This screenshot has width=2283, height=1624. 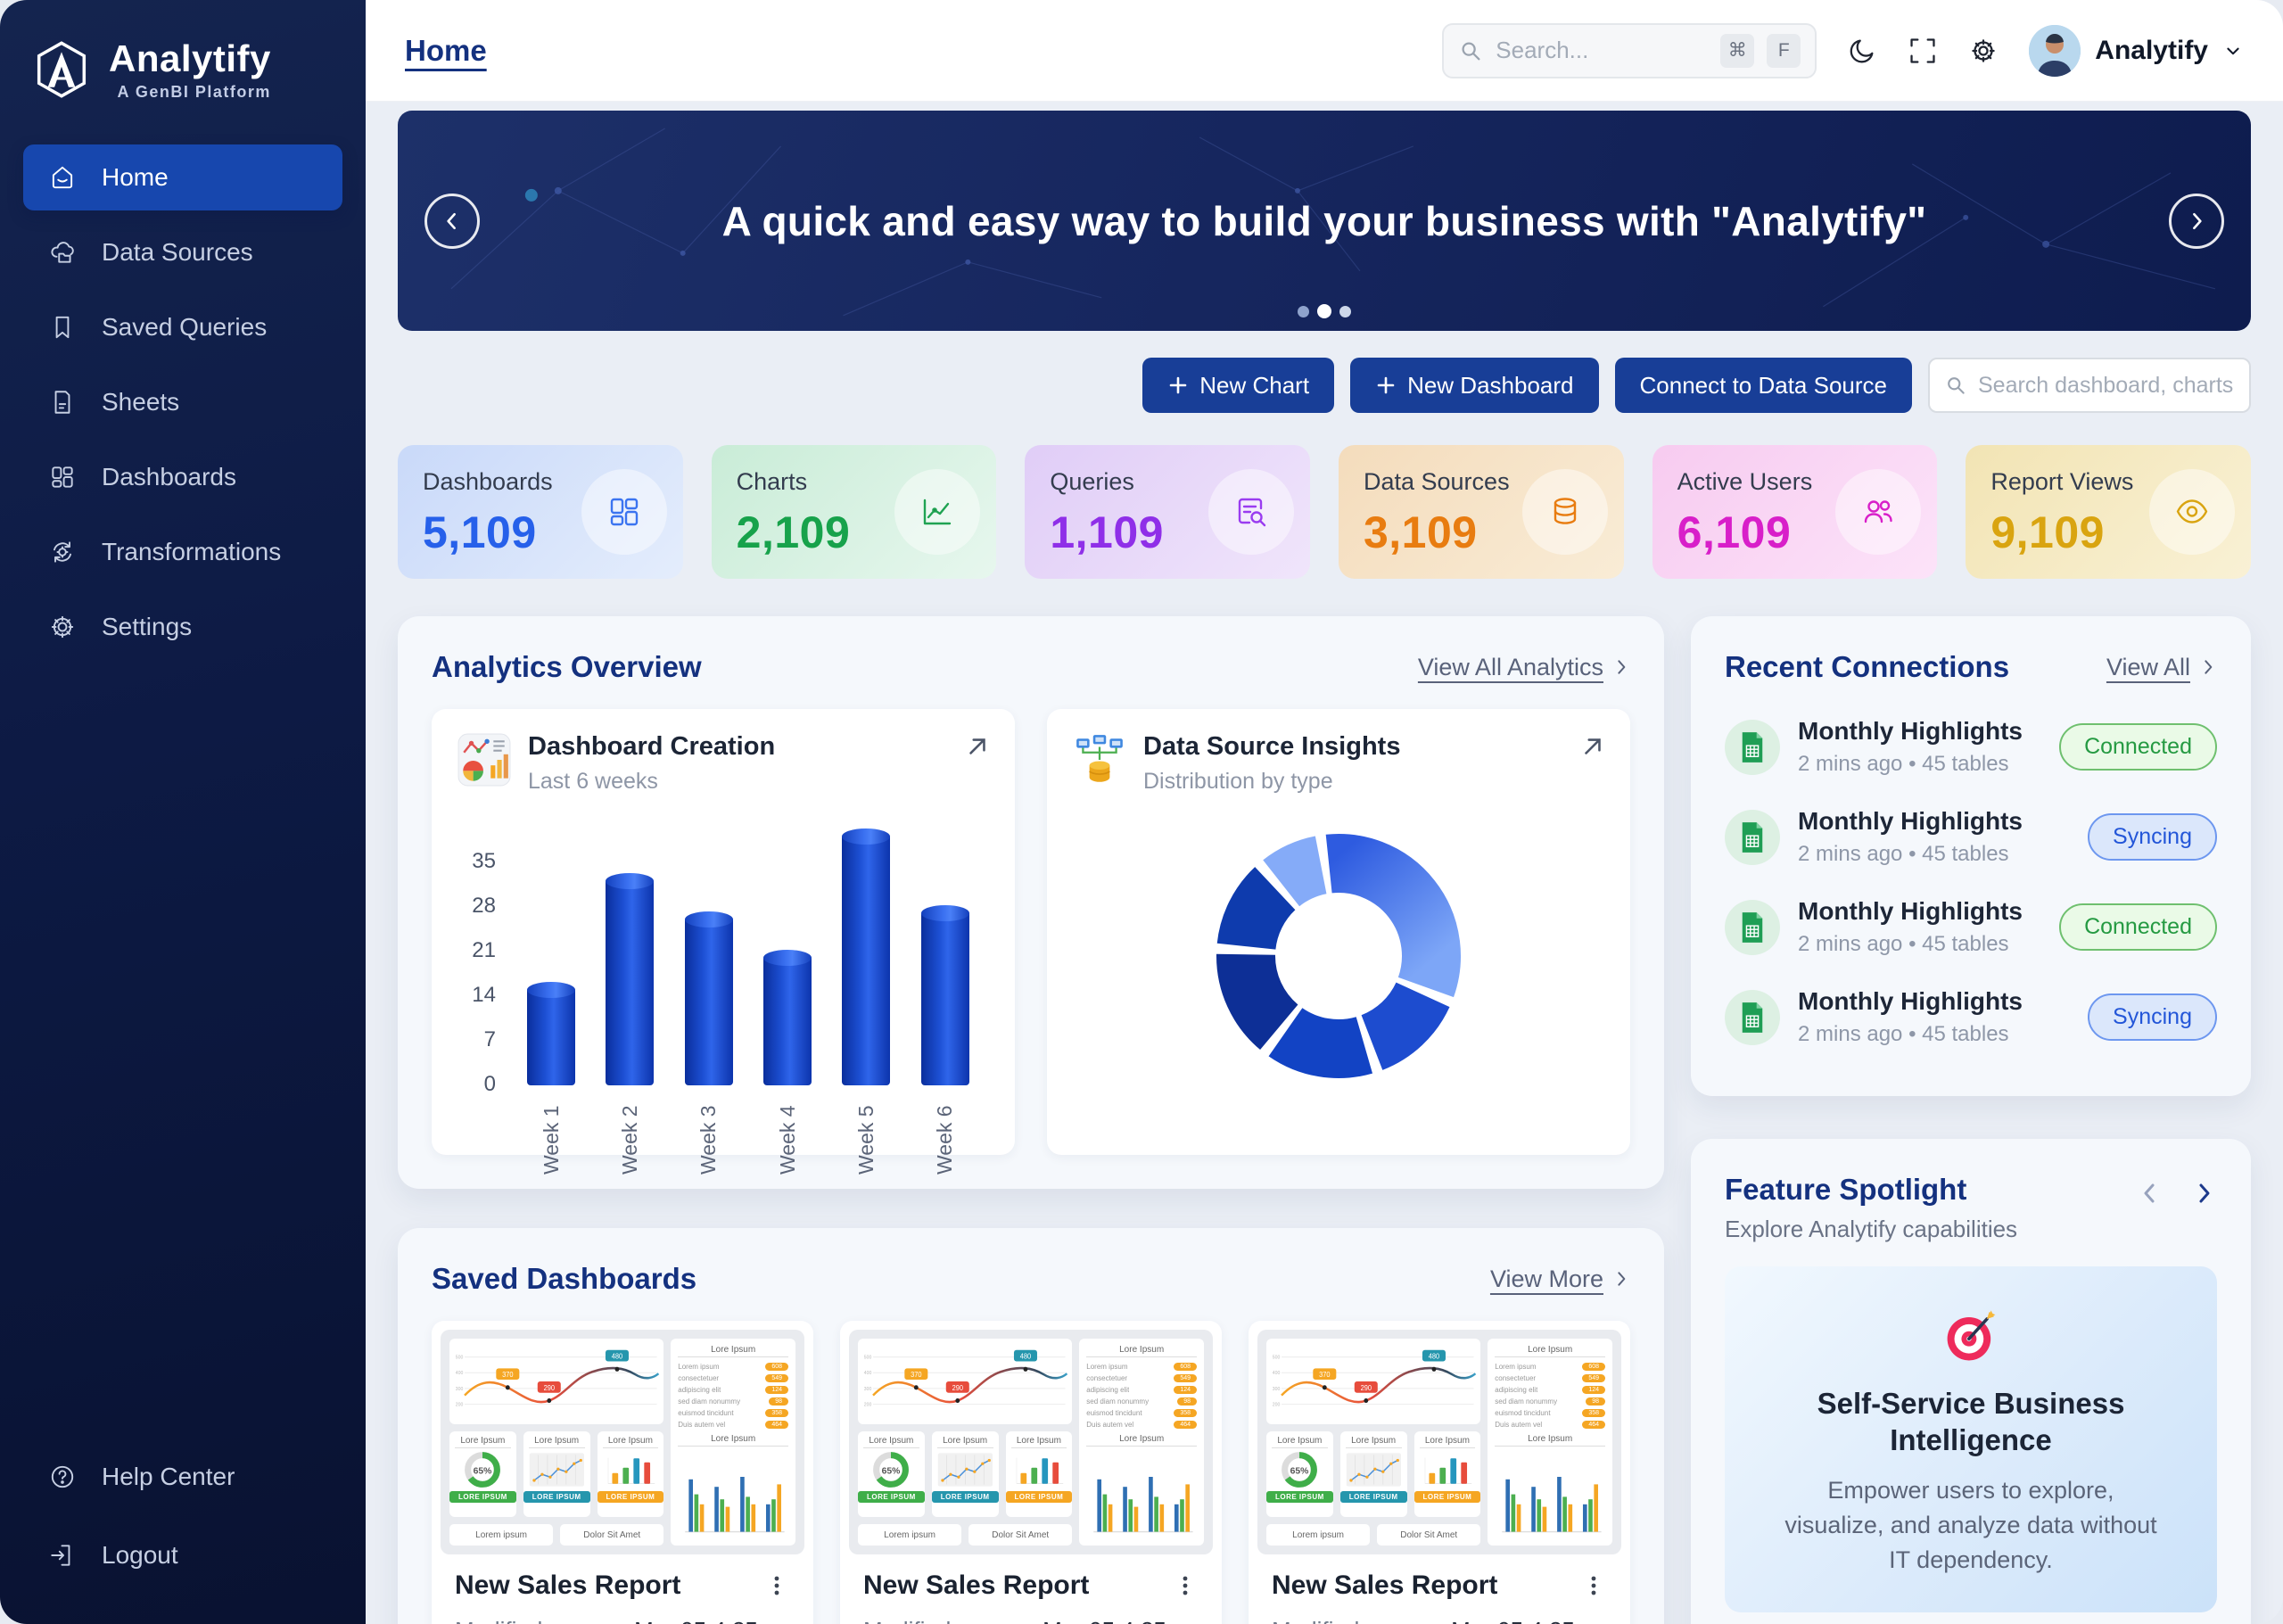 What do you see at coordinates (748, 1140) in the screenshot?
I see `bar-chart-xlabels: Week 1 Week 2 Week 3 Week 4 Week 5 Week 6` at bounding box center [748, 1140].